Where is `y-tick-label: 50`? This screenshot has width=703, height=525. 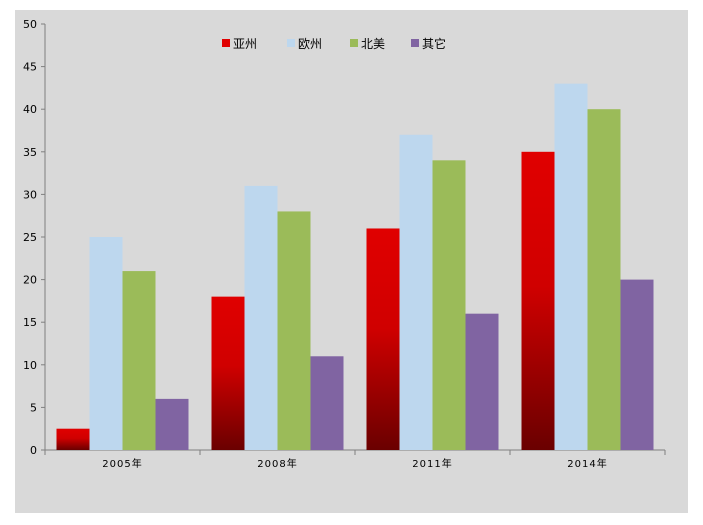 y-tick-label: 50 is located at coordinates (30, 24).